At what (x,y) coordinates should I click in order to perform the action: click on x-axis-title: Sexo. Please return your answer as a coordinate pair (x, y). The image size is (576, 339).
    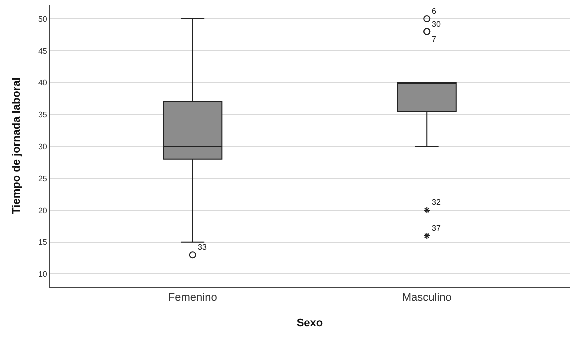
    Looking at the image, I should click on (310, 323).